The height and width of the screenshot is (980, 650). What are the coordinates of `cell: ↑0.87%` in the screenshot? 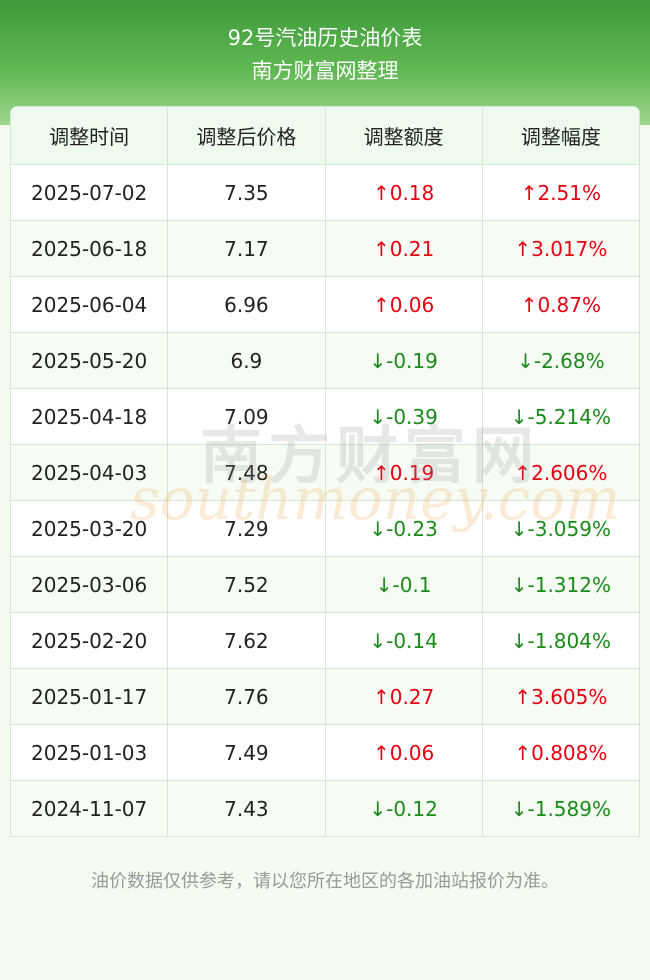 It's located at (560, 304).